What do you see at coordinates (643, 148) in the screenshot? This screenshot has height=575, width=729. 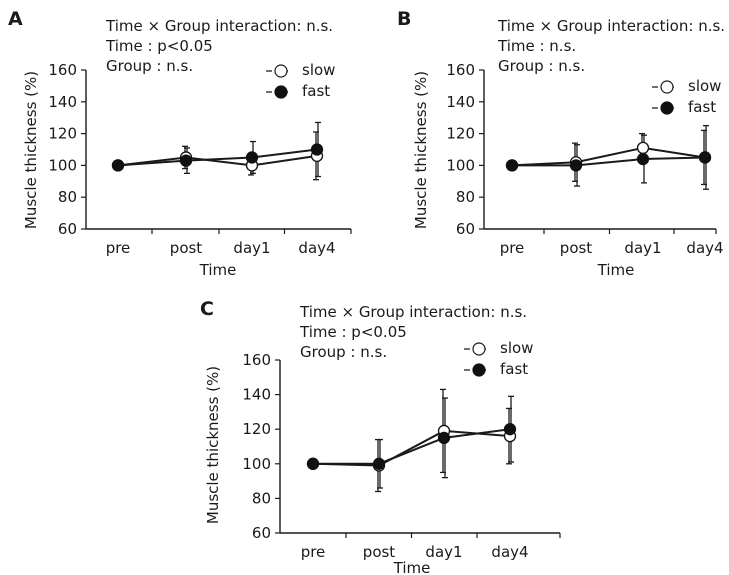 I see `data-point-slow` at bounding box center [643, 148].